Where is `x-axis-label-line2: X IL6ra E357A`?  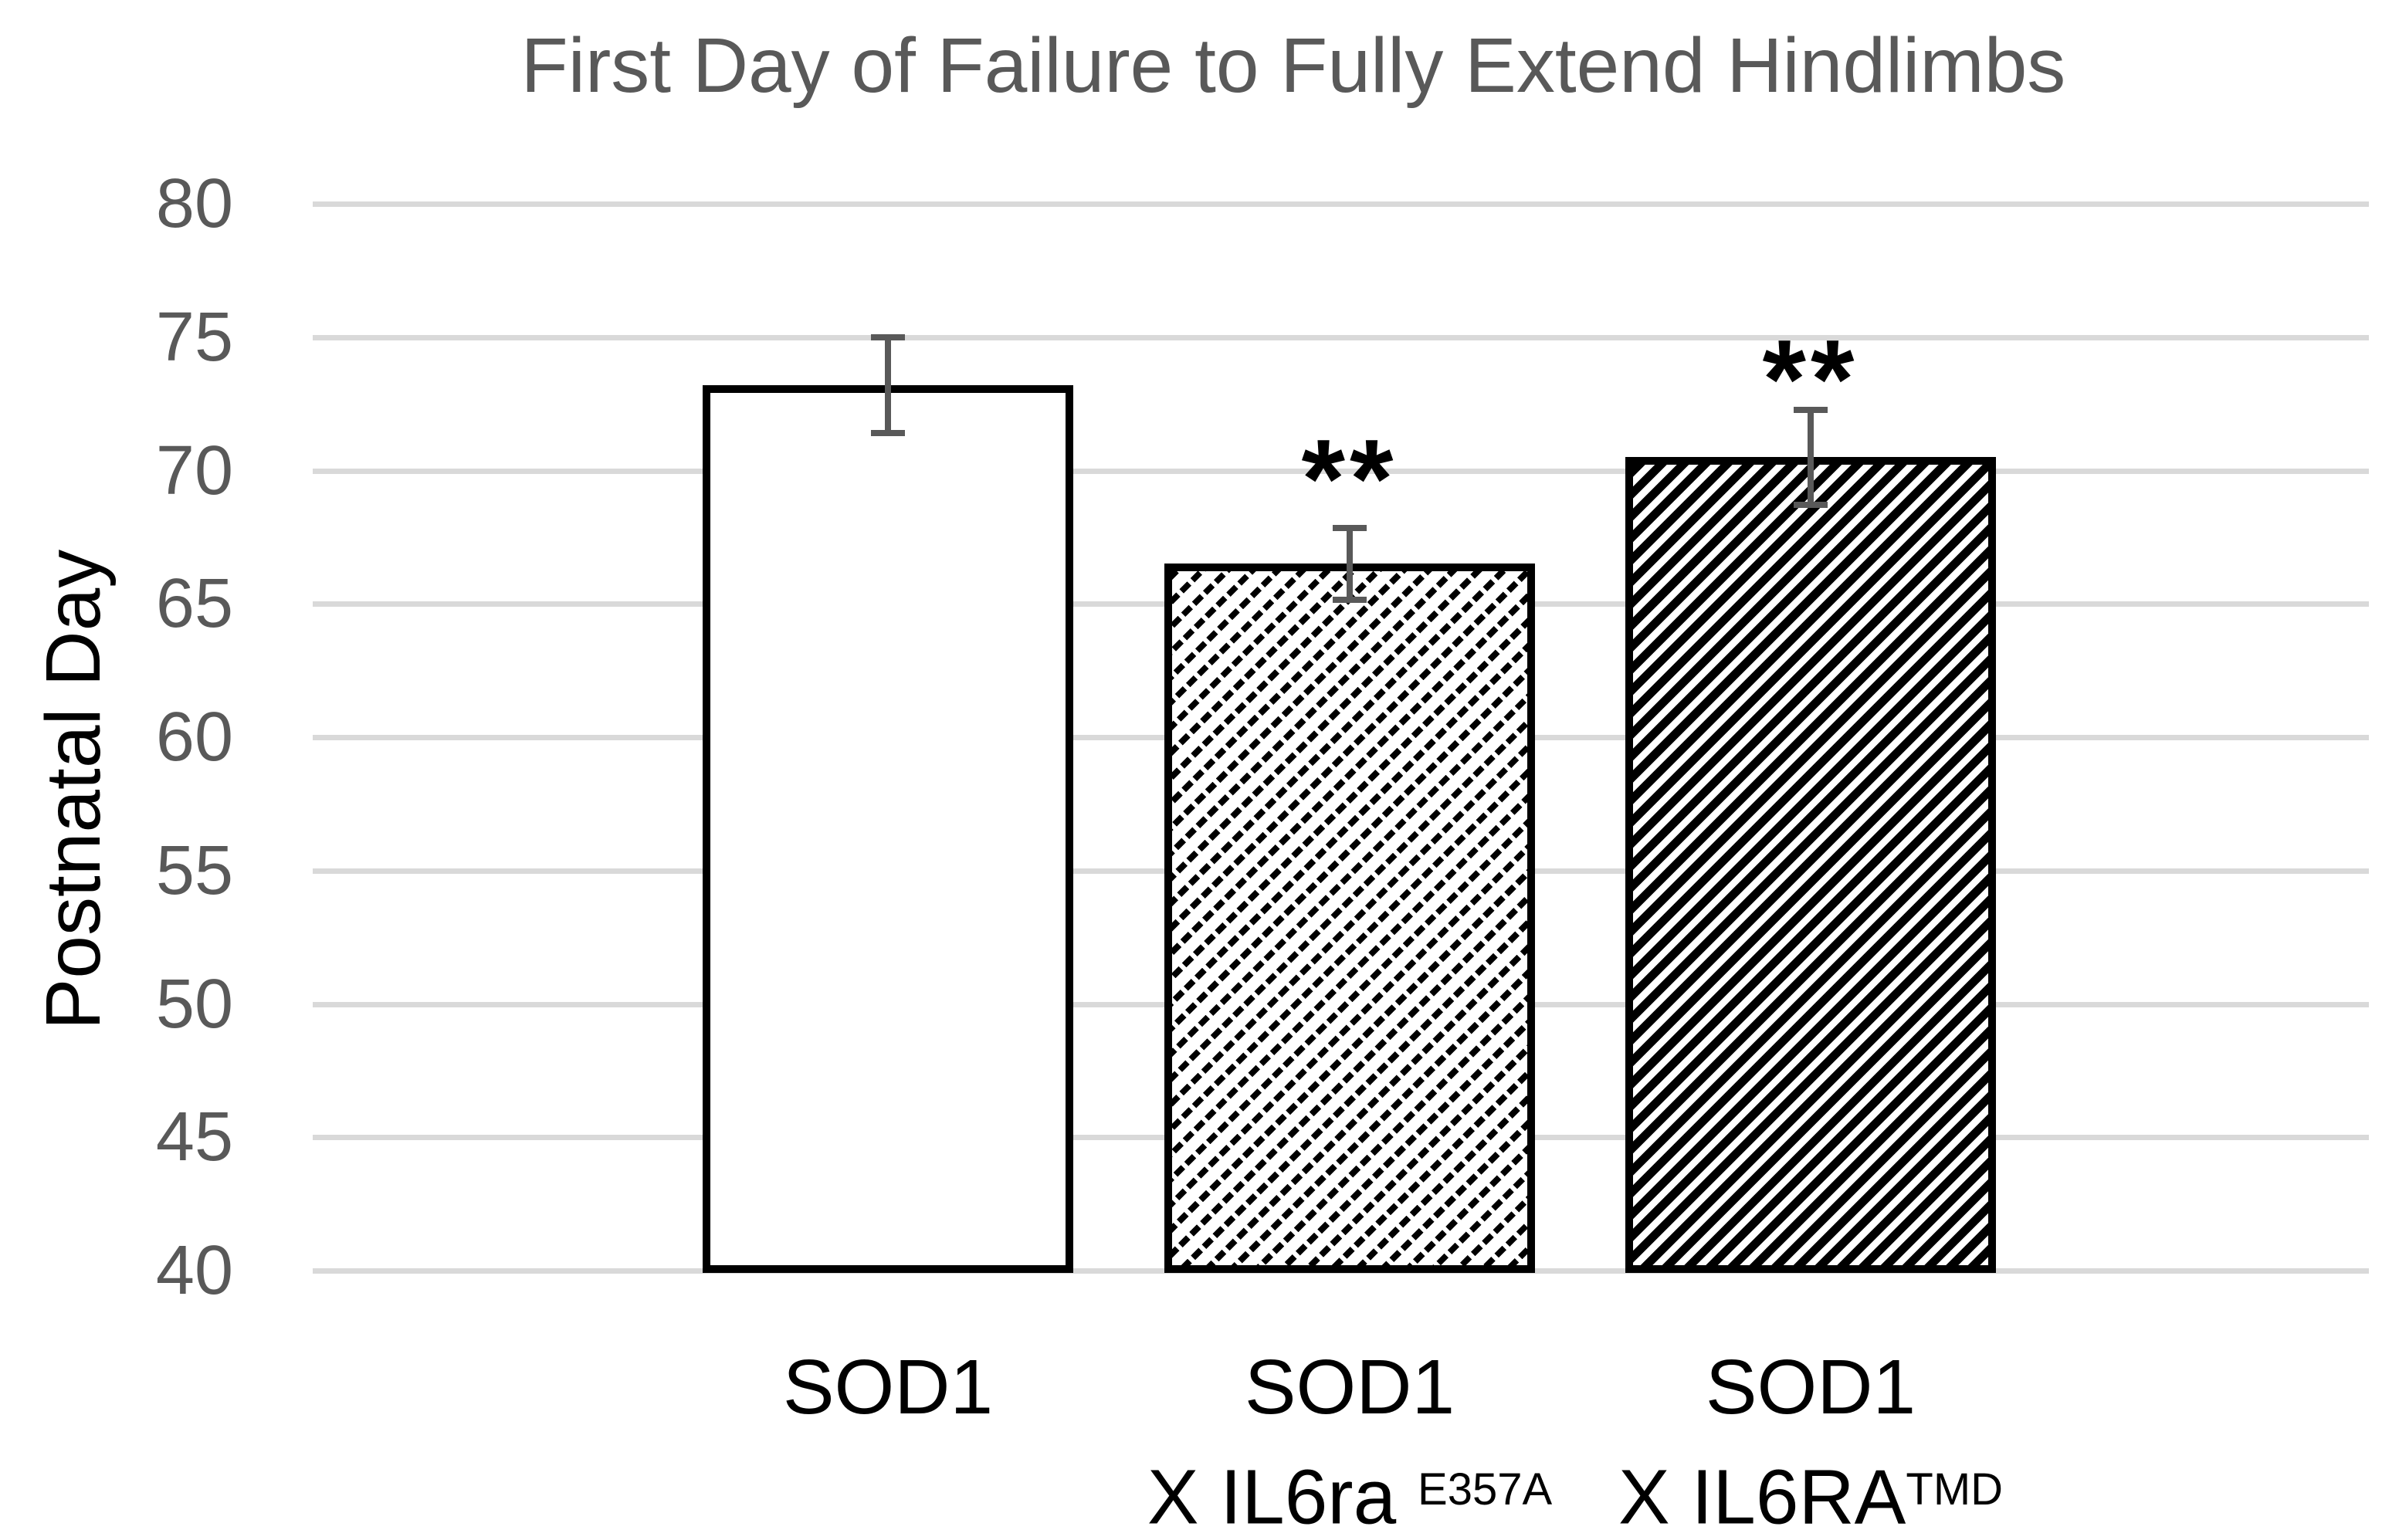
x-axis-label-line2: X IL6ra E357A is located at coordinates (1349, 1492).